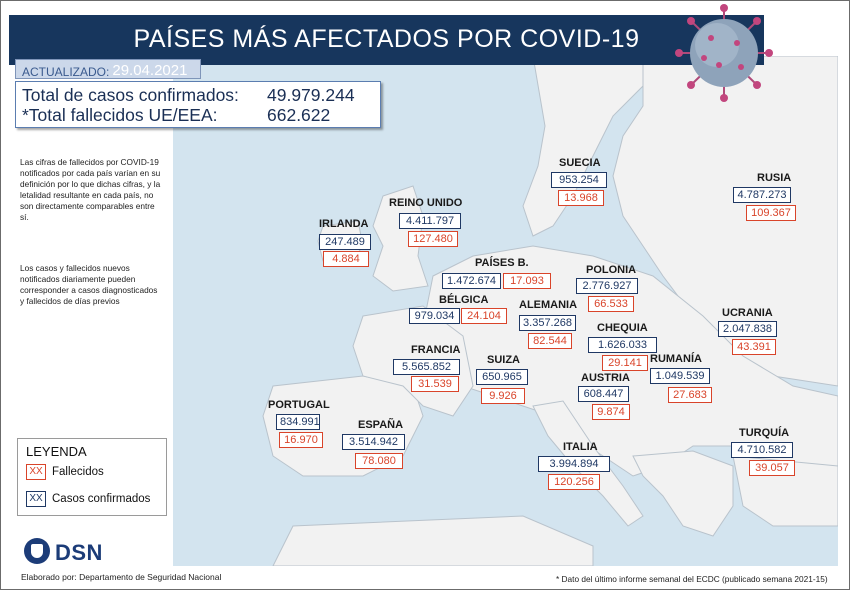 The height and width of the screenshot is (590, 850). I want to click on deaths-italia: 120.256, so click(574, 482).